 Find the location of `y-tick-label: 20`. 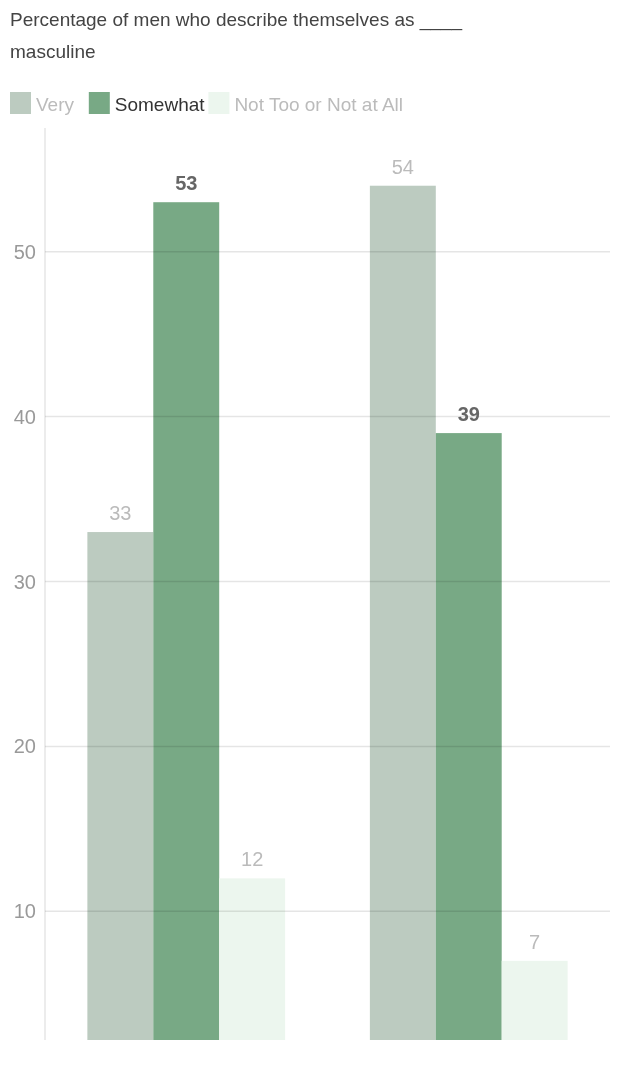

y-tick-label: 20 is located at coordinates (24, 746).